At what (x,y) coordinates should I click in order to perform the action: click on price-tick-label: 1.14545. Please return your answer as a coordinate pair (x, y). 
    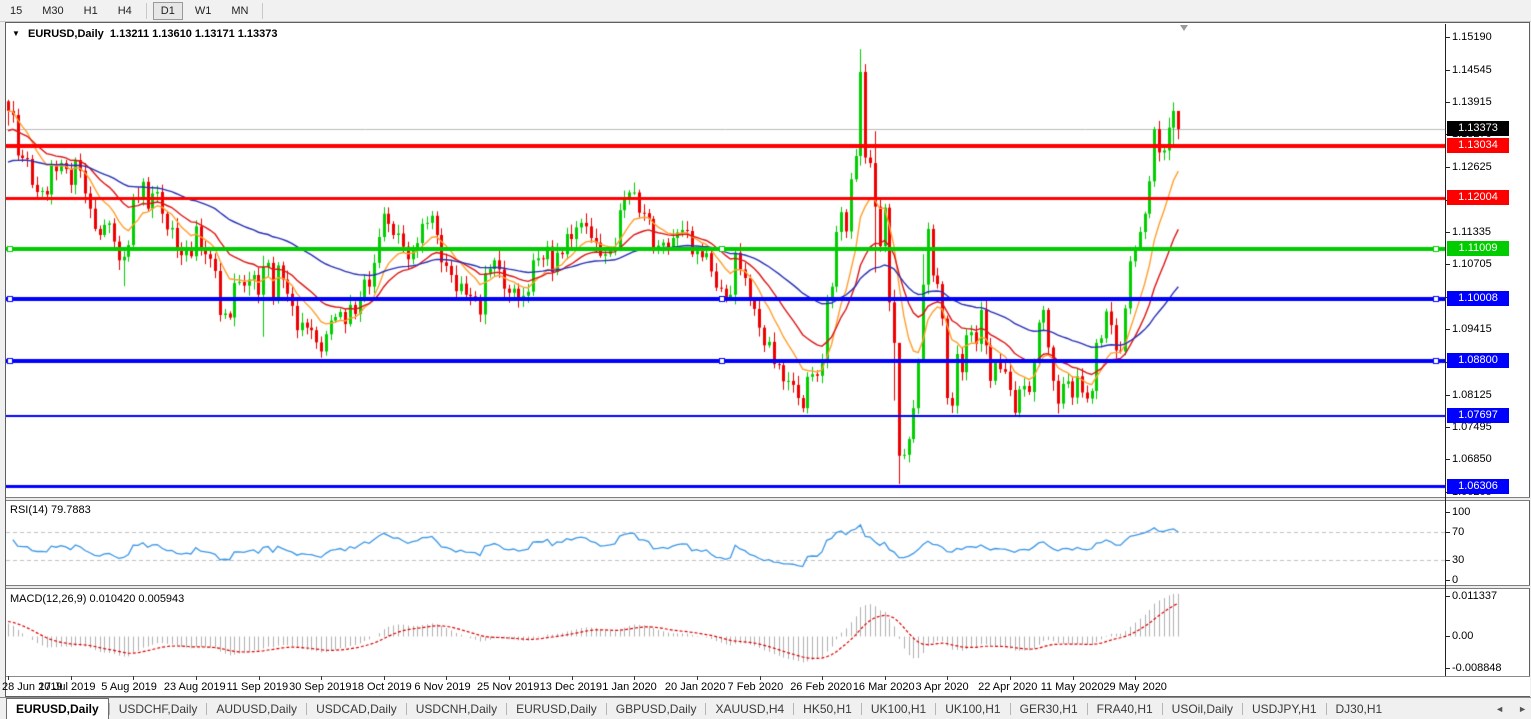
    Looking at the image, I should click on (1472, 69).